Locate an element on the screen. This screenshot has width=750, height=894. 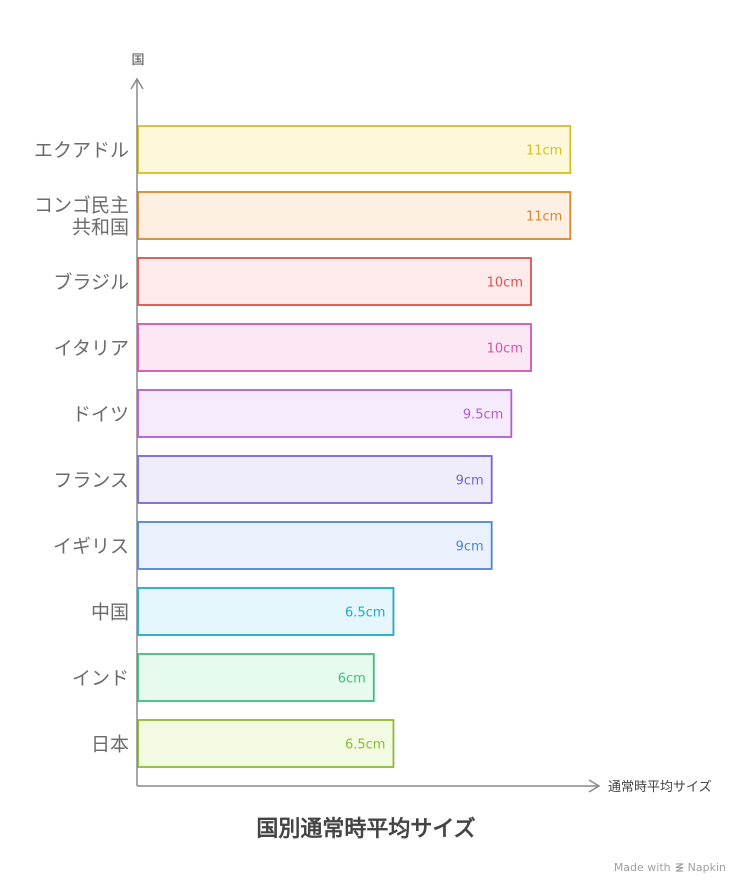
credit-text: Made with is located at coordinates (642, 867).